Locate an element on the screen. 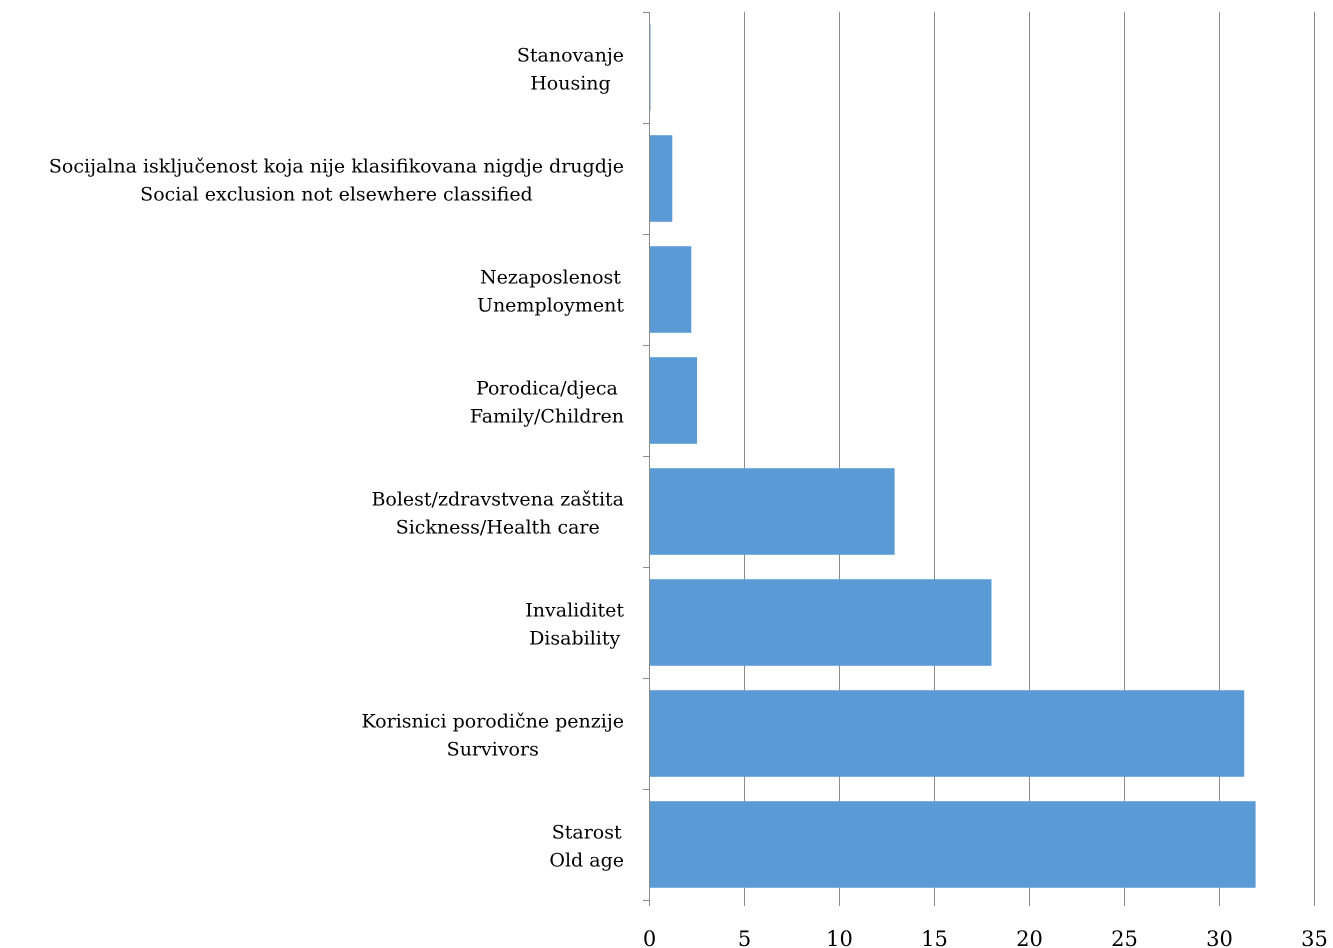  x-tick-label: 5 is located at coordinates (744, 937).